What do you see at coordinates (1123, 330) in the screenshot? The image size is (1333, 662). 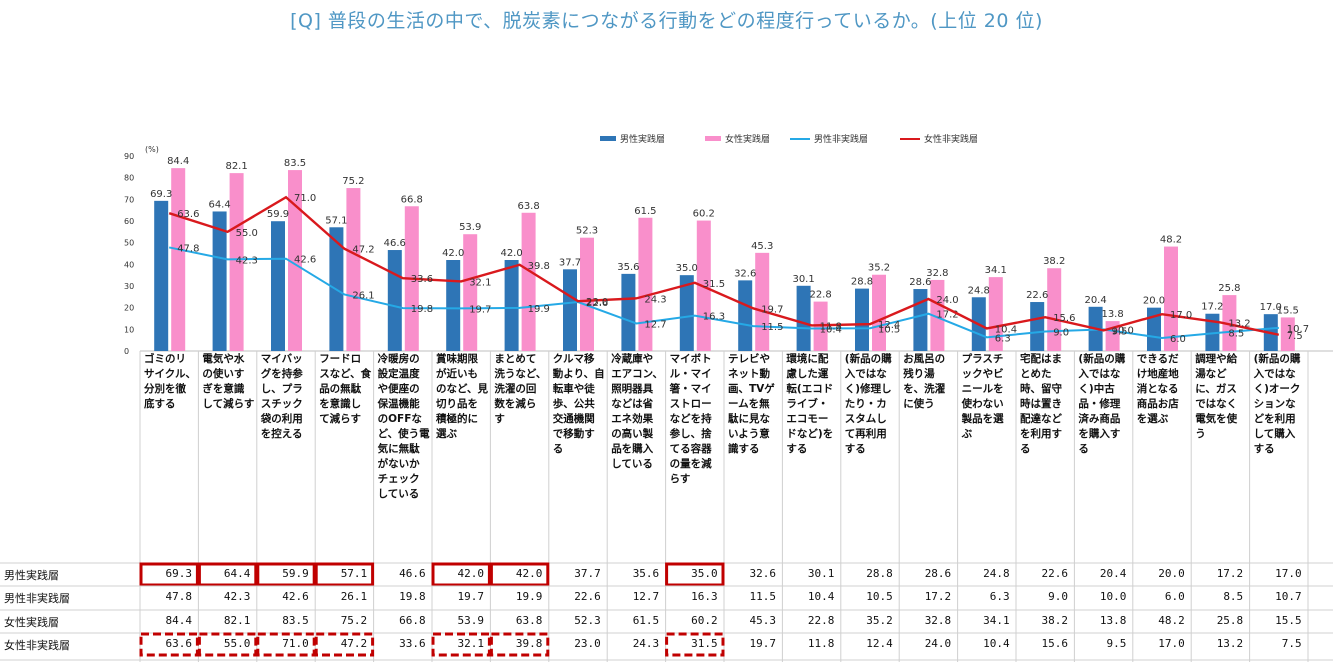 I see `data-label-male-nonpractice: 10.0` at bounding box center [1123, 330].